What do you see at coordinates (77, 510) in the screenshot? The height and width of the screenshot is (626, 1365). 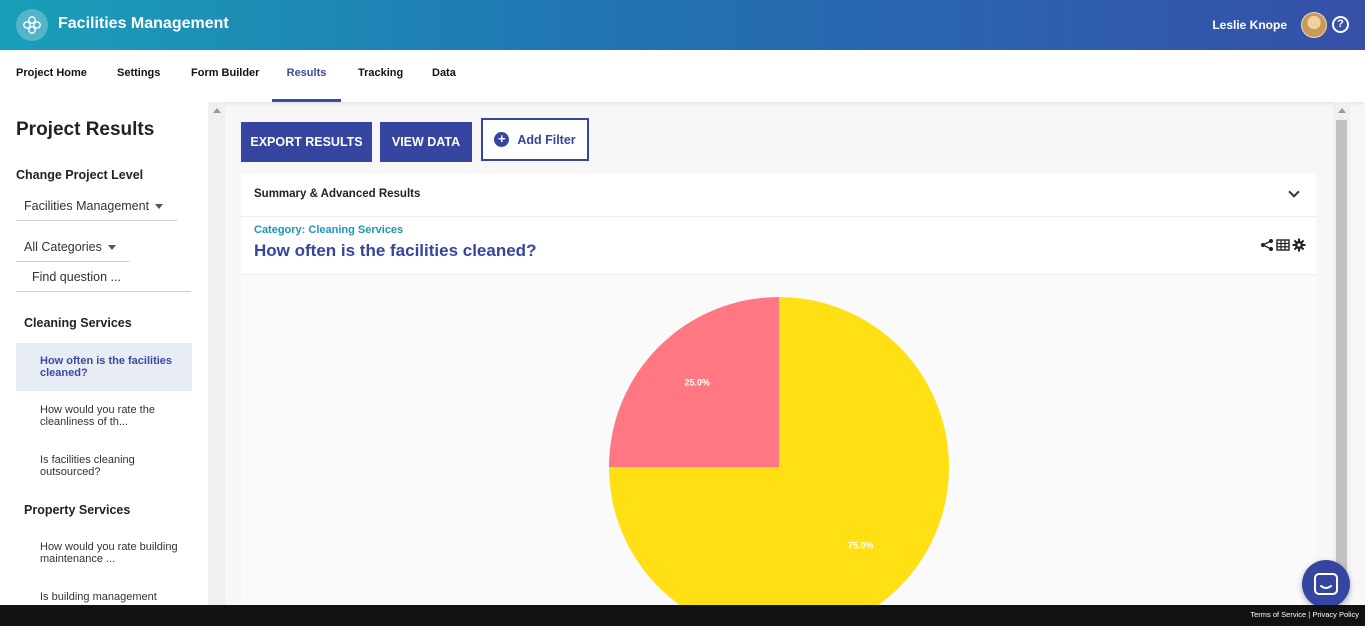 I see `category-heading: Property Services` at bounding box center [77, 510].